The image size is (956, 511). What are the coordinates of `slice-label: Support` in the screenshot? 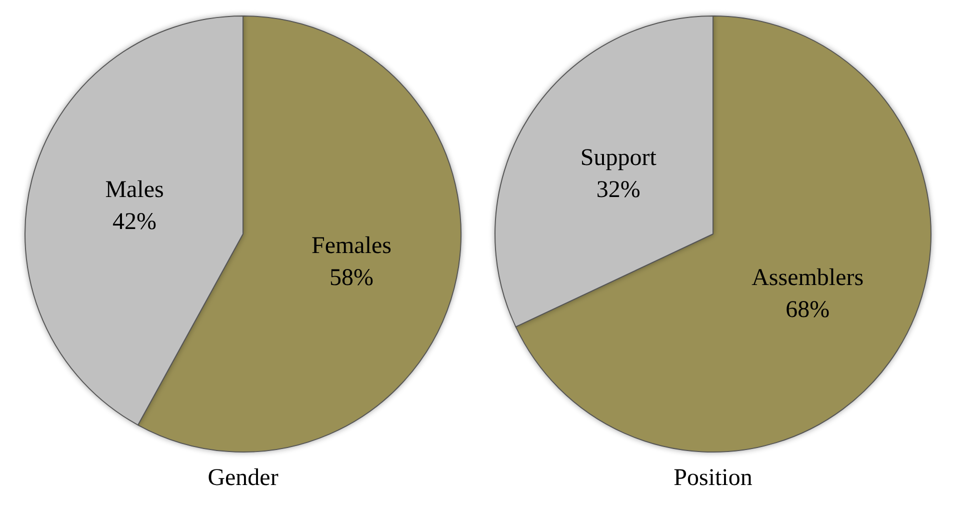 It's located at (618, 157).